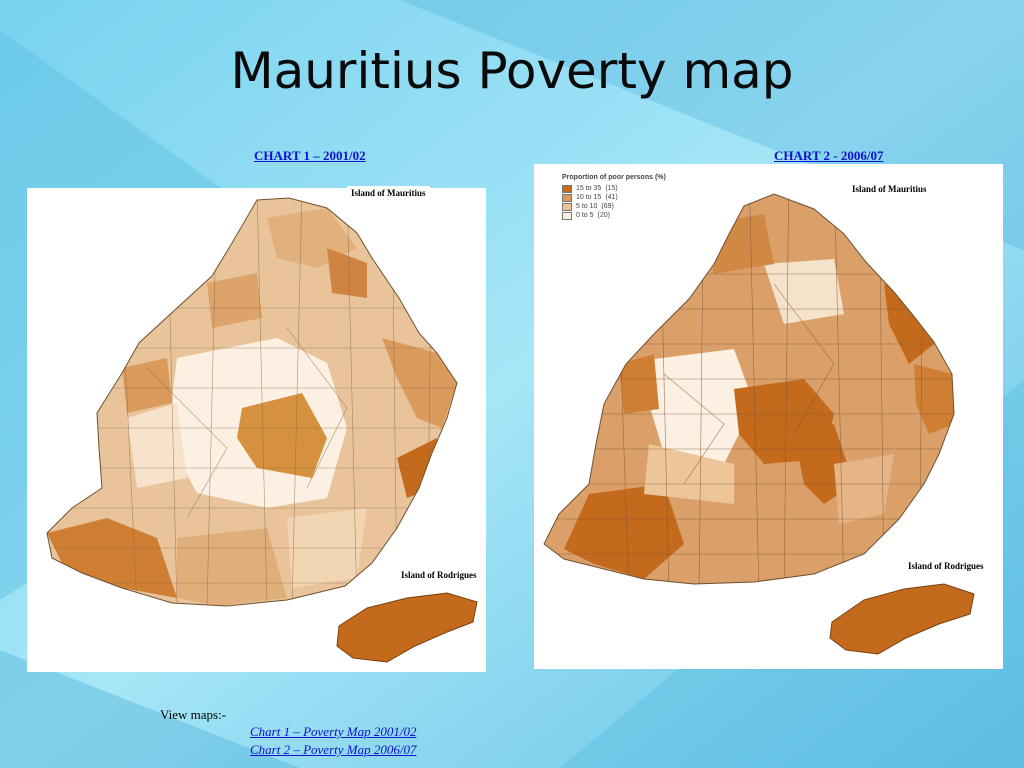 The height and width of the screenshot is (768, 1024). I want to click on legend-item: 5 to 10 (69), so click(614, 206).